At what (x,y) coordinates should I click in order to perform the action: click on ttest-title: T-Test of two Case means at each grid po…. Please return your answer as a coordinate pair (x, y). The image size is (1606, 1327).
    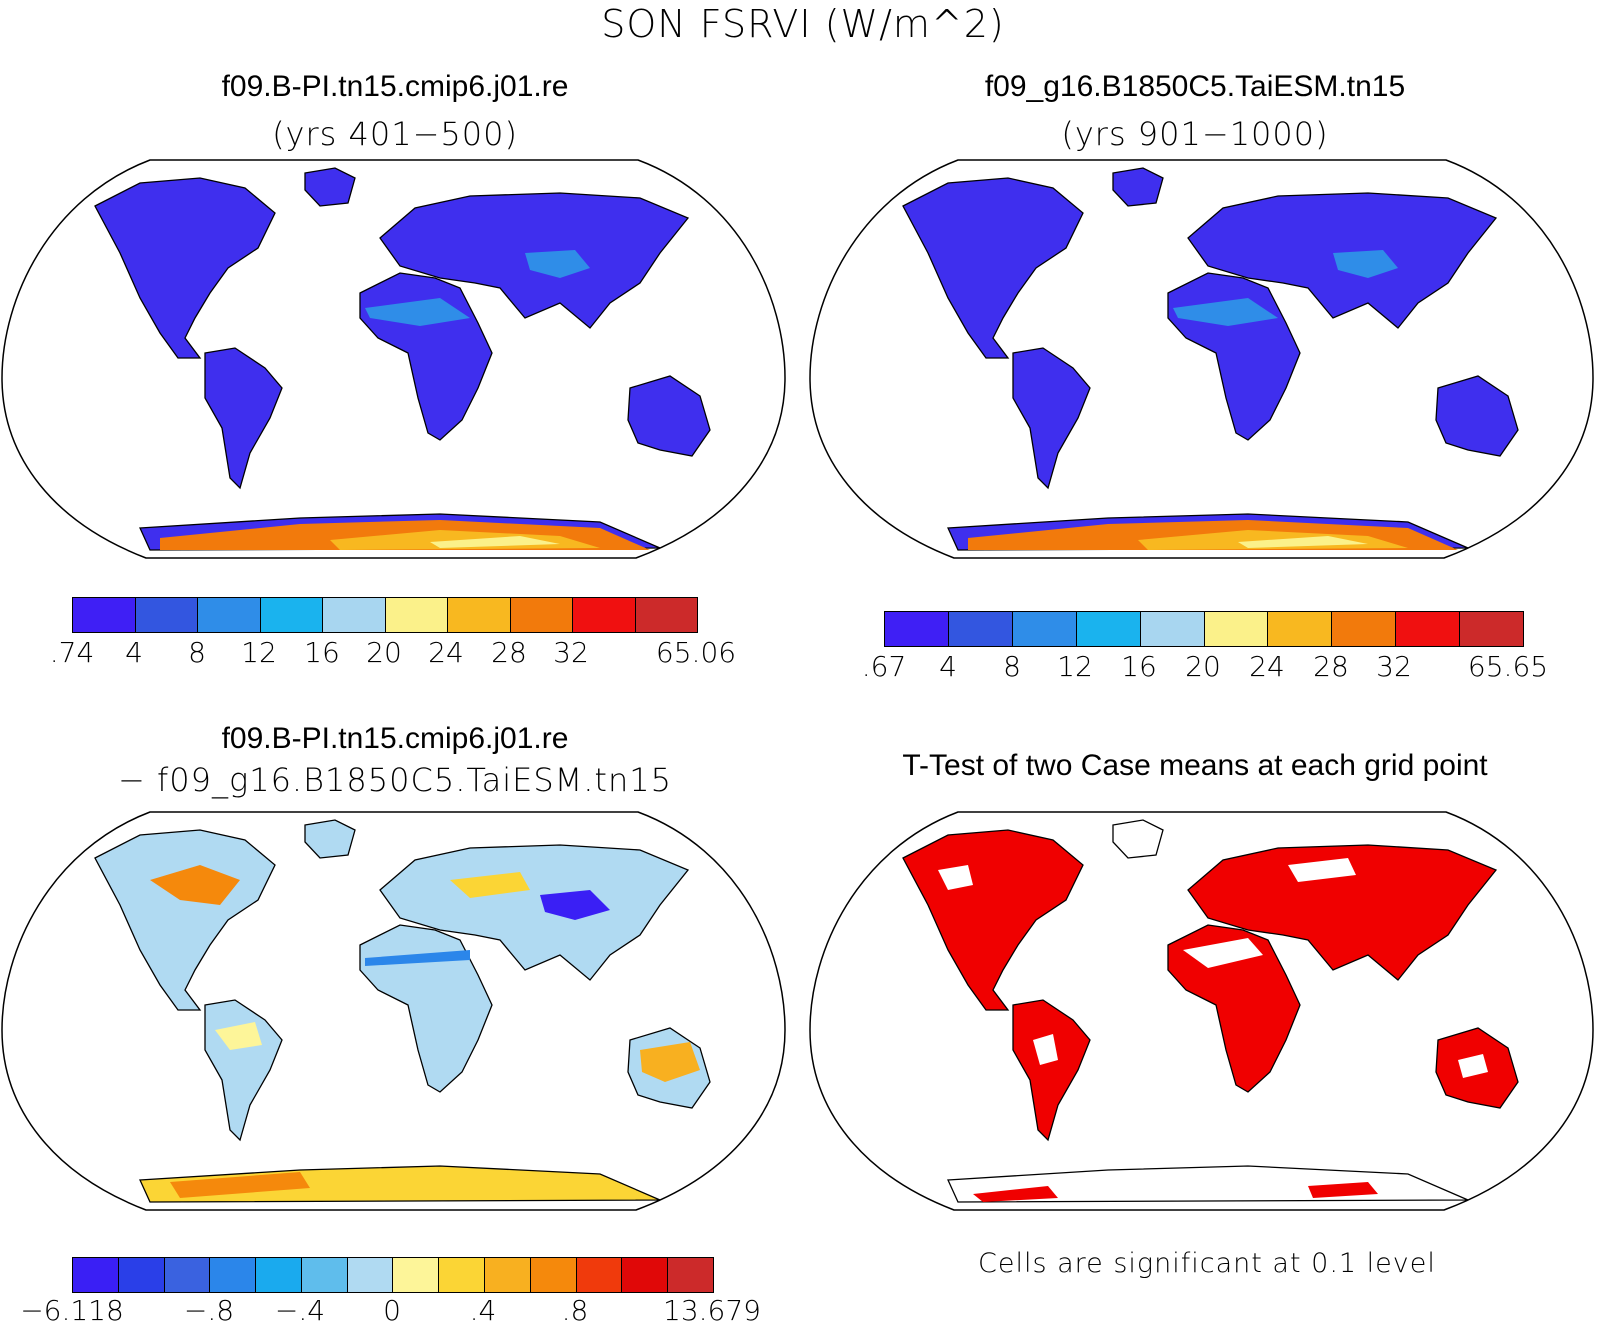
    Looking at the image, I should click on (1195, 765).